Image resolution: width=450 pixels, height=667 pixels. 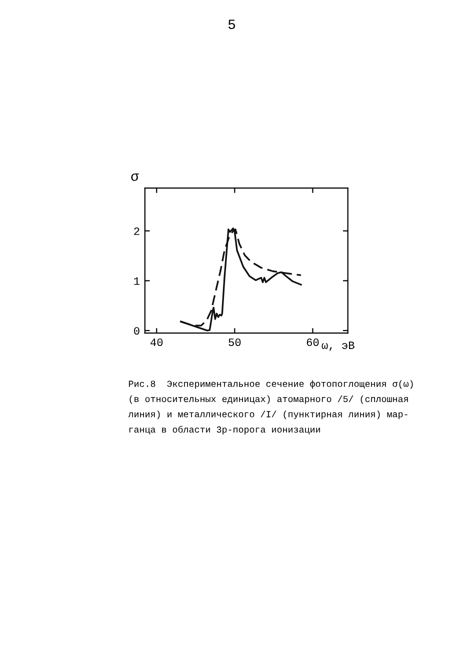 What do you see at coordinates (232, 25) in the screenshot?
I see `text: 5` at bounding box center [232, 25].